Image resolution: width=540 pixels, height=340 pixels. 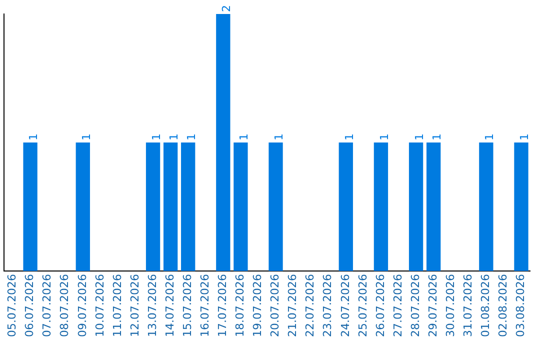 What do you see at coordinates (345, 306) in the screenshot?
I see `x-tick-label: 24.07.2026` at bounding box center [345, 306].